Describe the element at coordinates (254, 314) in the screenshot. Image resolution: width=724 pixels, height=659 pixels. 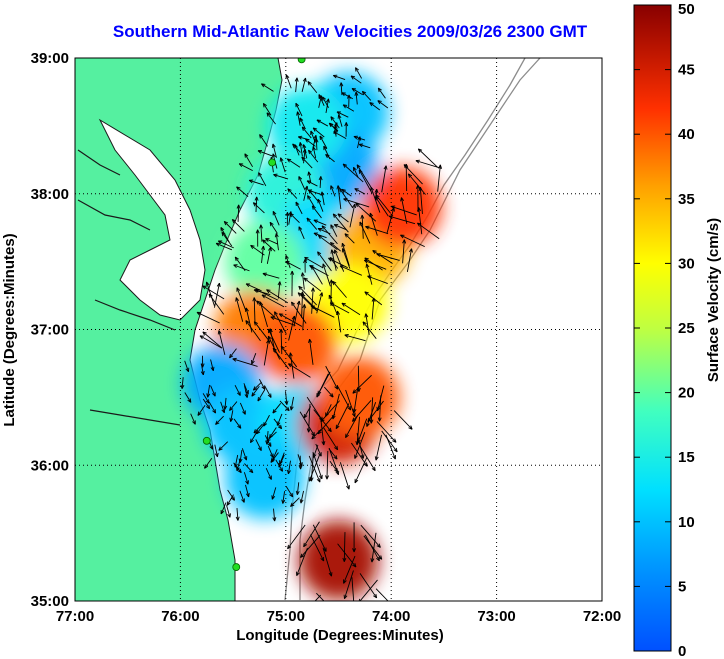
I see `radar-stations` at that location.